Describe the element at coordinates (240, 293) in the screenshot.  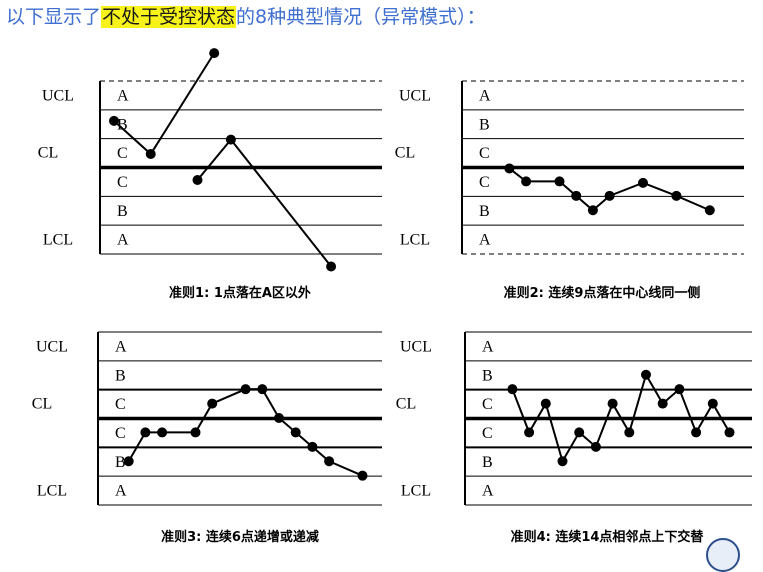
I see `chart-caption: 准则1: 1点落在A区以外` at that location.